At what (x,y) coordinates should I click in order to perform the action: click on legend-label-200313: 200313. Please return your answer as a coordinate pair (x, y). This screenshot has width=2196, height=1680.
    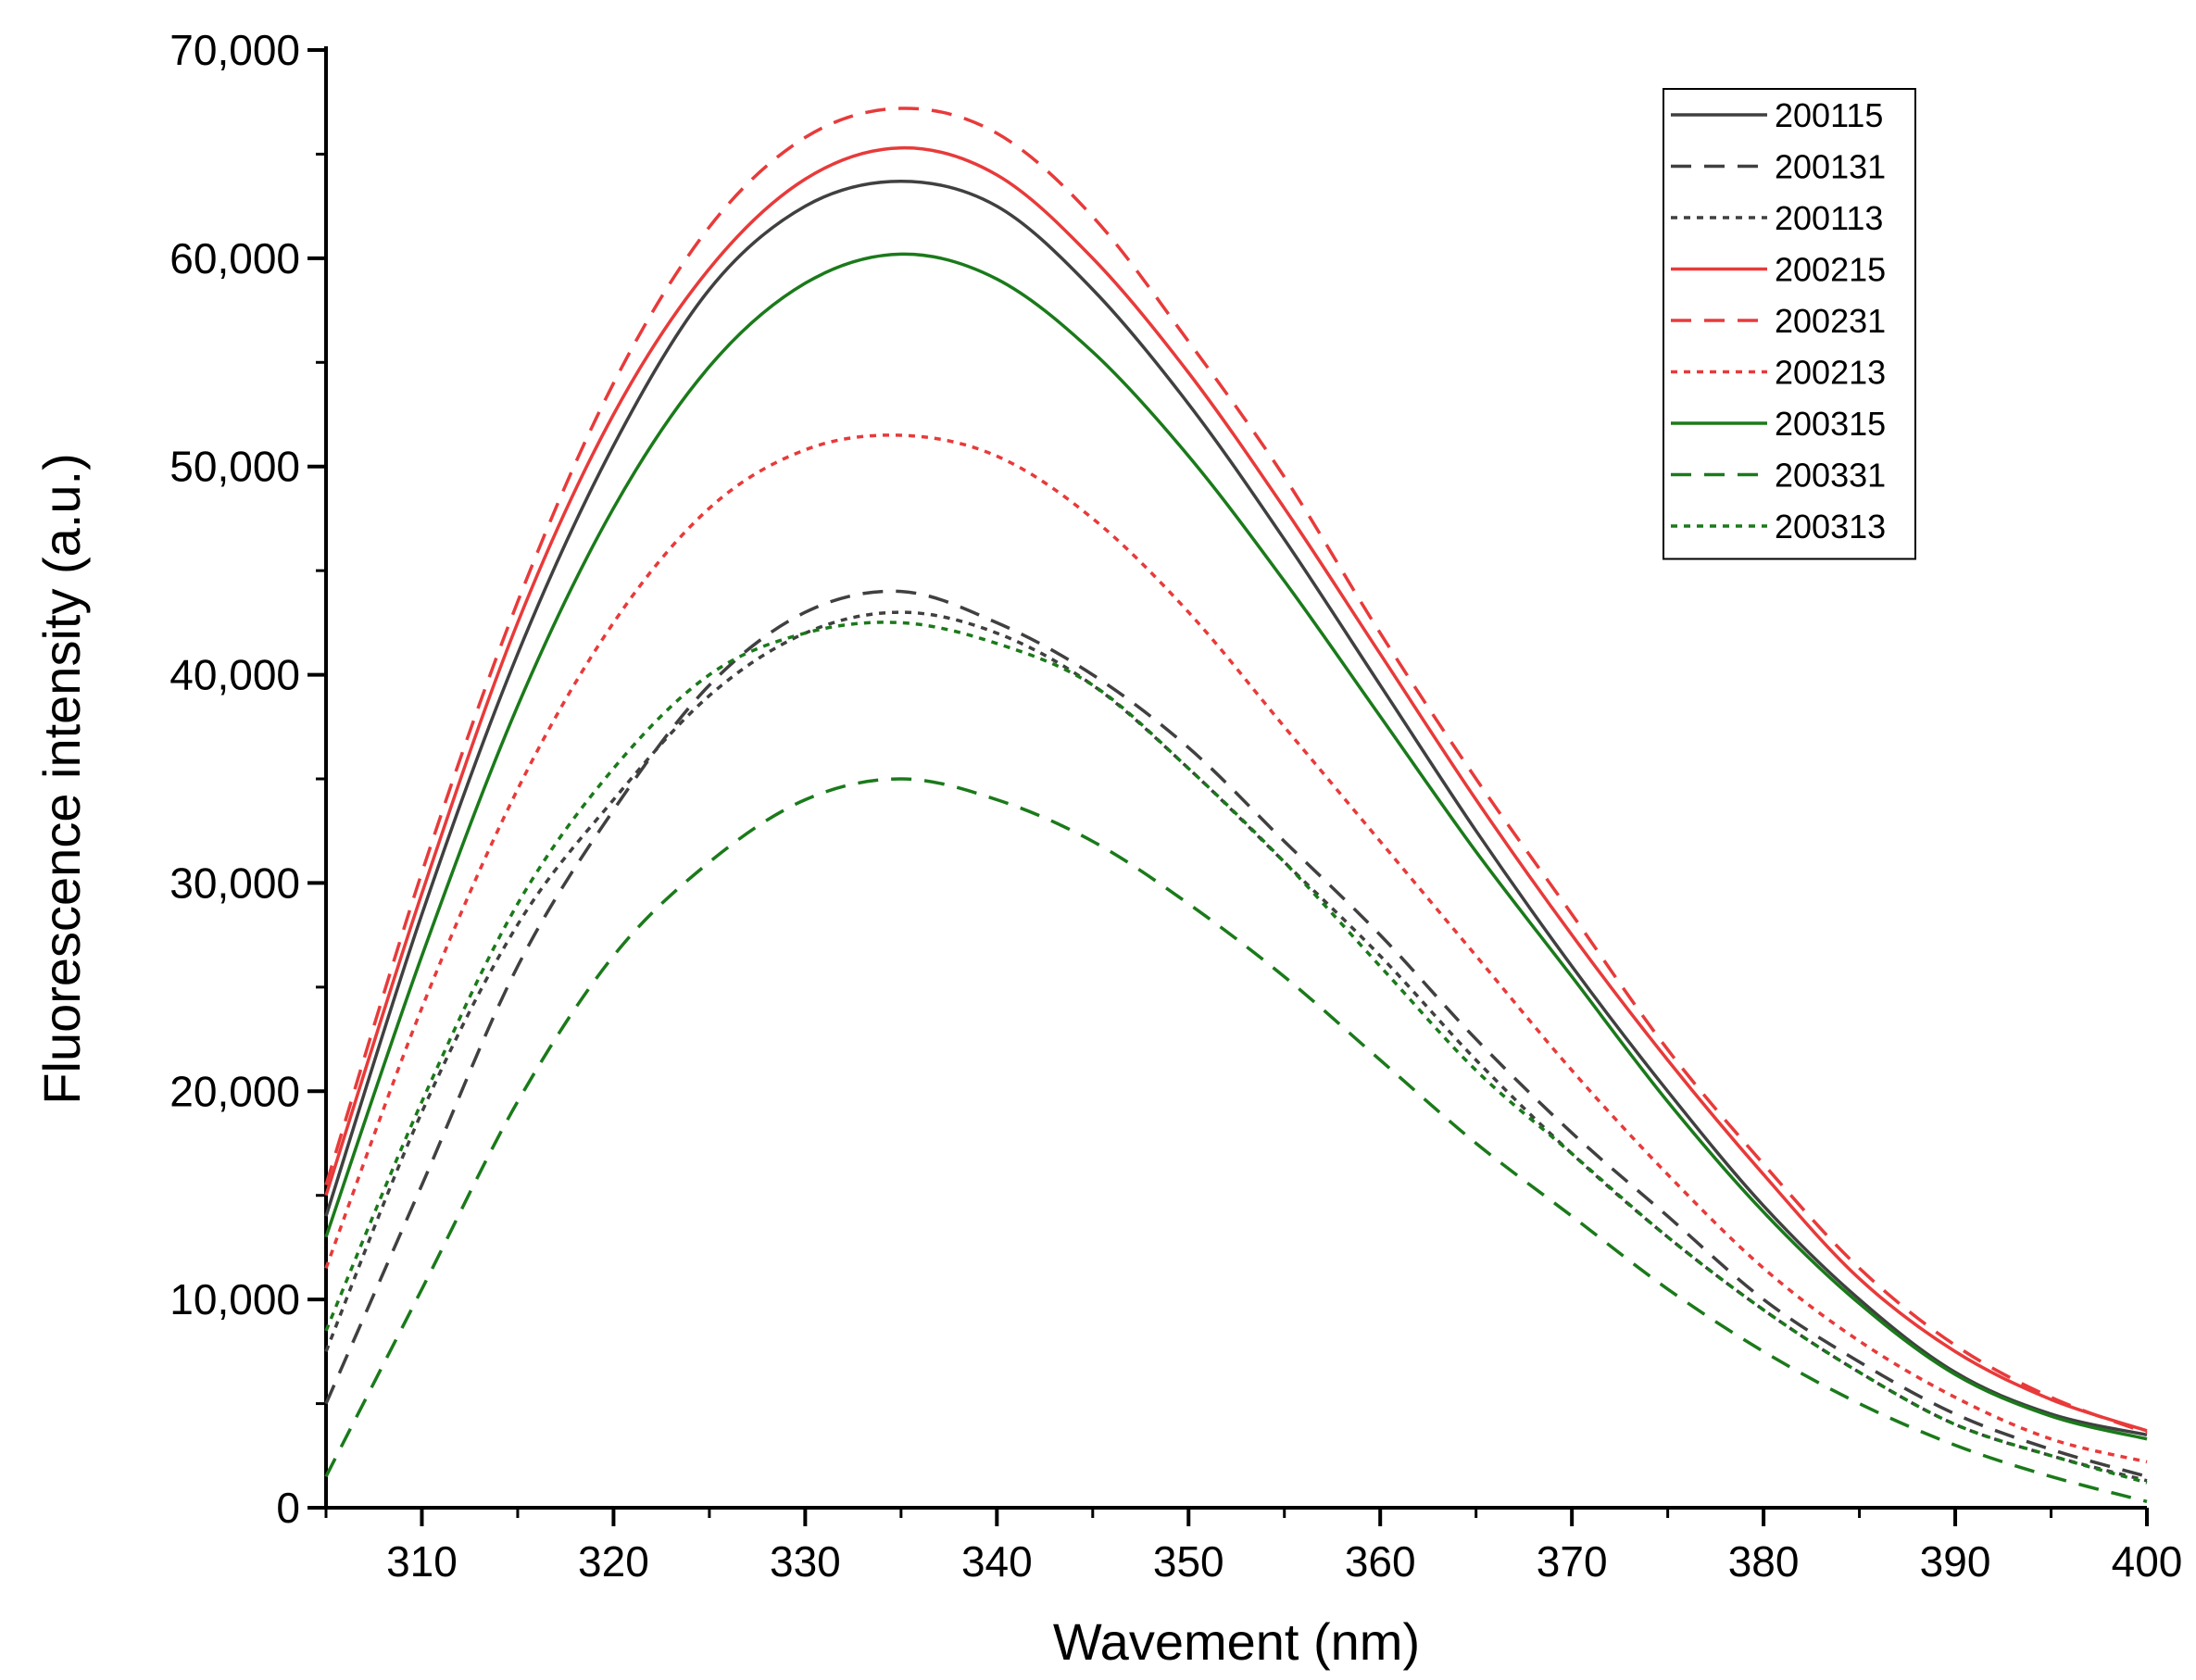
    Looking at the image, I should click on (1830, 526).